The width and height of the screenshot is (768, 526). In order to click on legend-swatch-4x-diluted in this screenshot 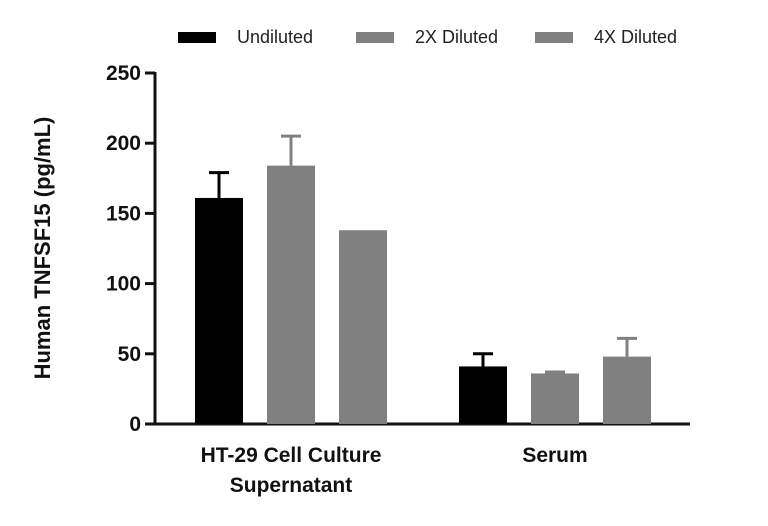, I will do `click(554, 37)`.